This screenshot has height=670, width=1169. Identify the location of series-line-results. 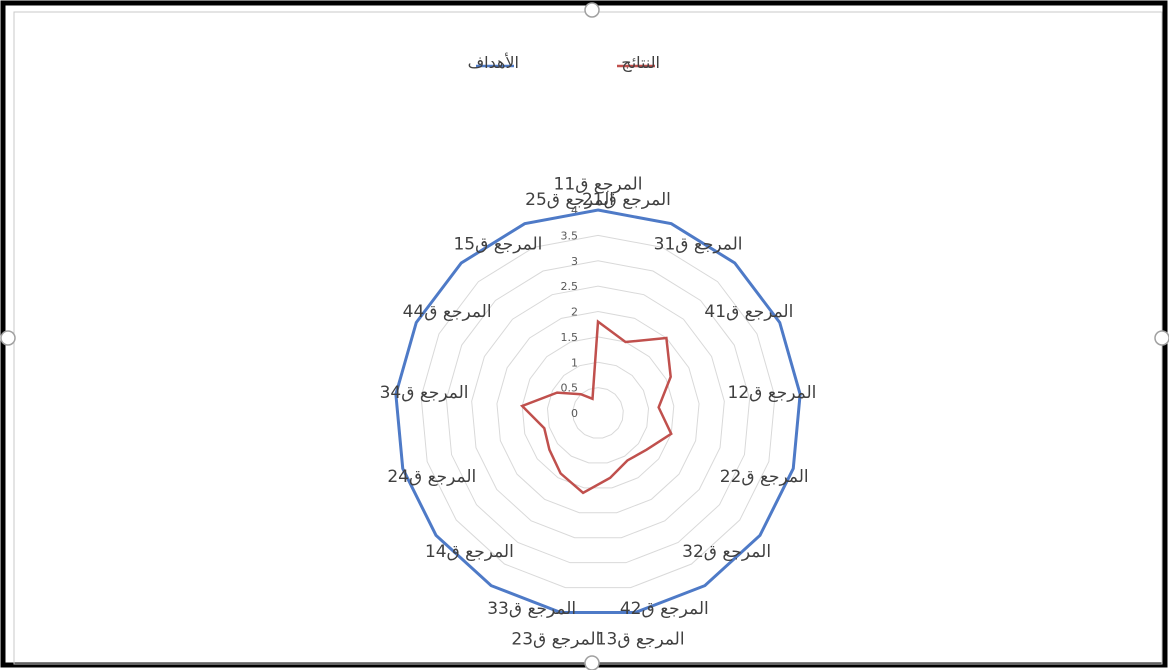
(596, 407).